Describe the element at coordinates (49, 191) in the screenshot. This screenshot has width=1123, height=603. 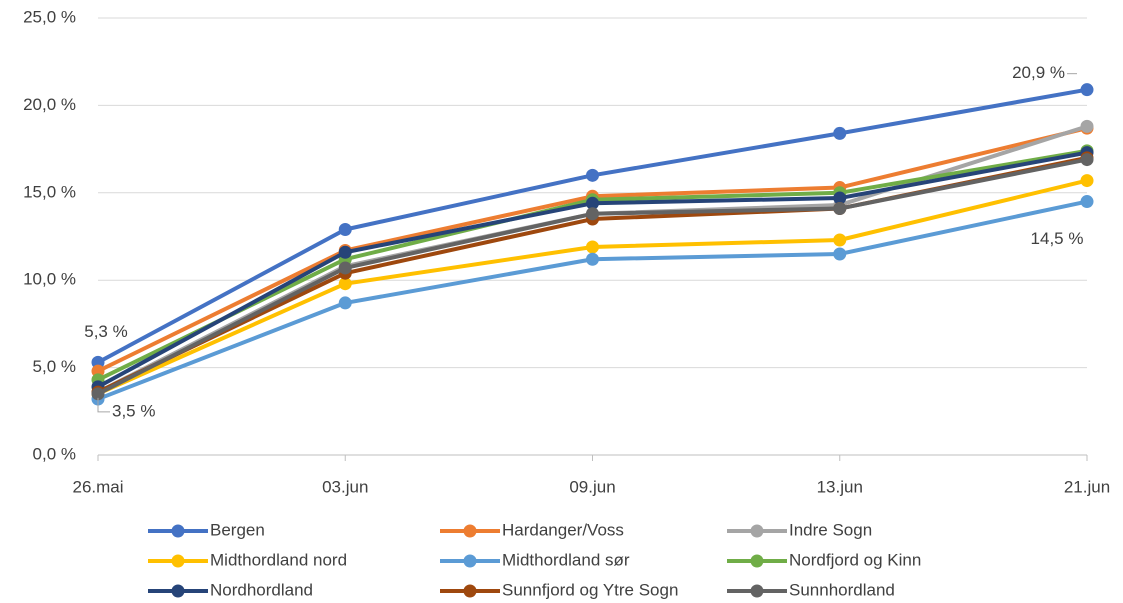
I see `y-tick-label: 15,0 %` at that location.